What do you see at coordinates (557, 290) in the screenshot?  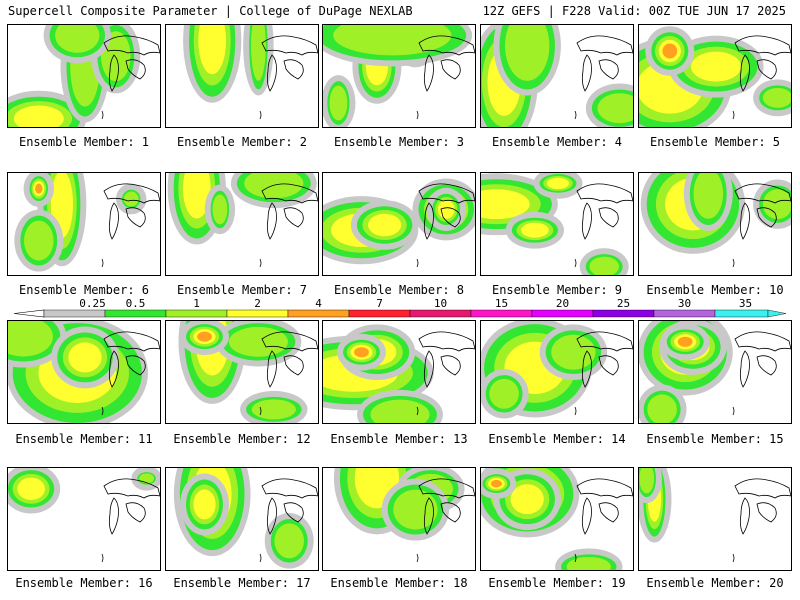 I see `ensemble-member-label: Ensemble Member: 9` at bounding box center [557, 290].